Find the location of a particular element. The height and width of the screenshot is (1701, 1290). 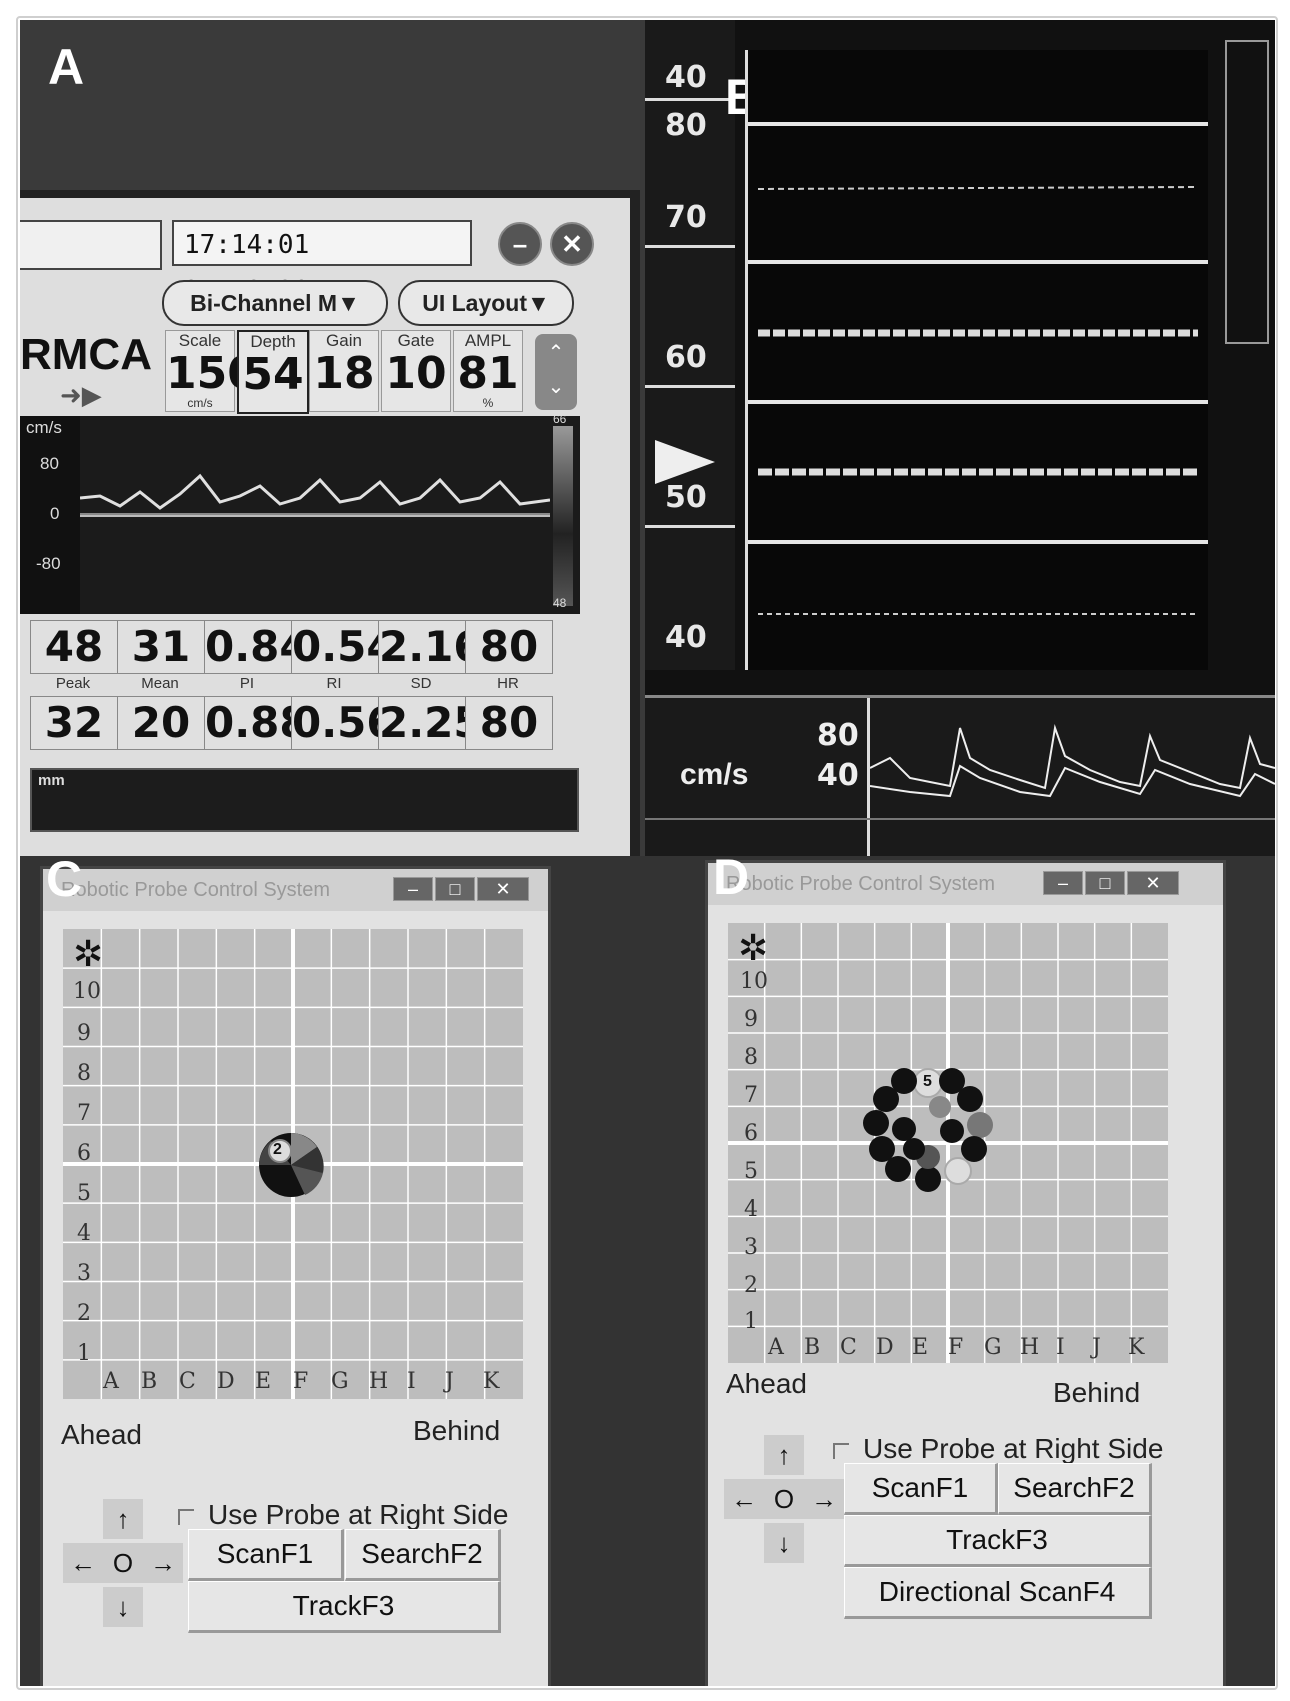

measure-peak-2: 32 is located at coordinates (74, 723).